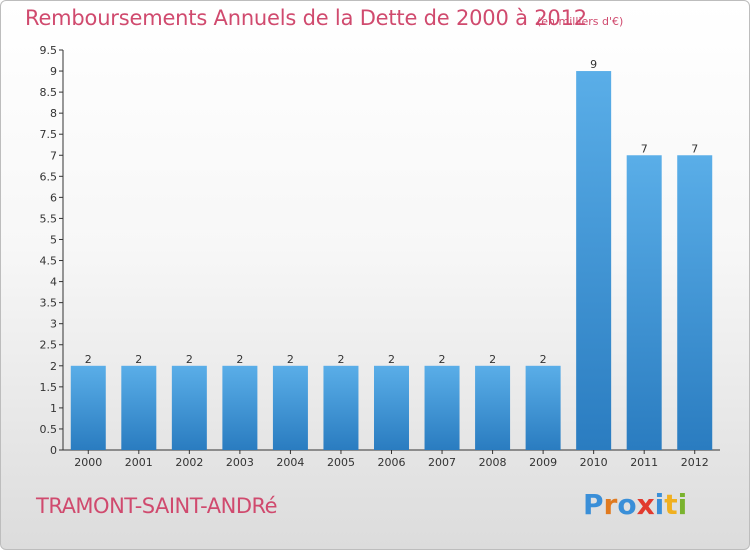  I want to click on x-tick-label: 2004, so click(290, 462).